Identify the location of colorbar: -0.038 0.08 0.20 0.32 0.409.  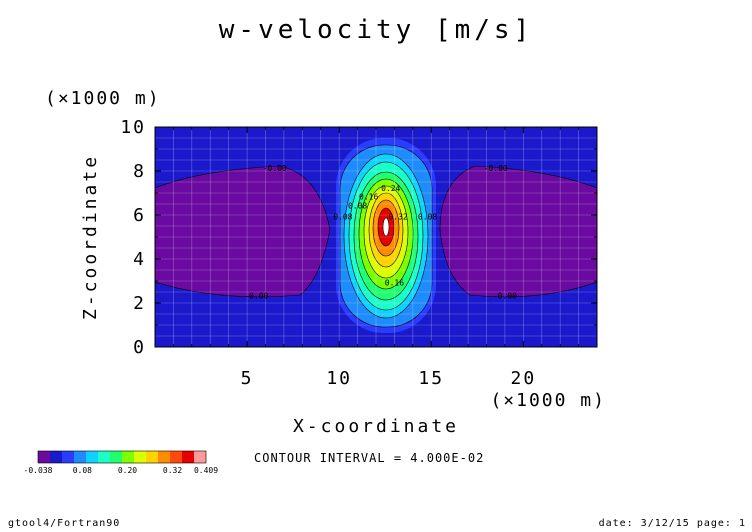
(121, 462).